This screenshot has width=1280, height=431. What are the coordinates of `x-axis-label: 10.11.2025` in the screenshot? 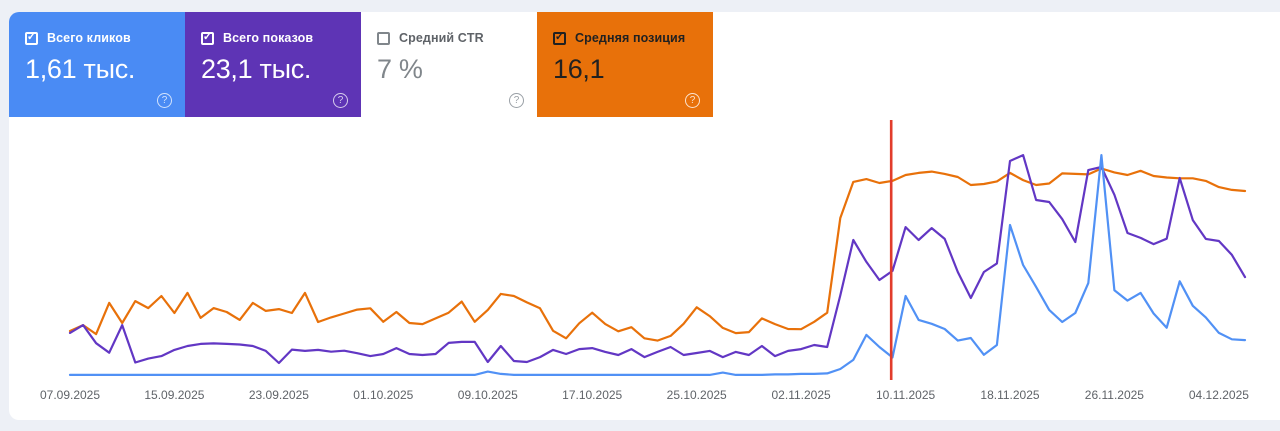 It's located at (906, 395).